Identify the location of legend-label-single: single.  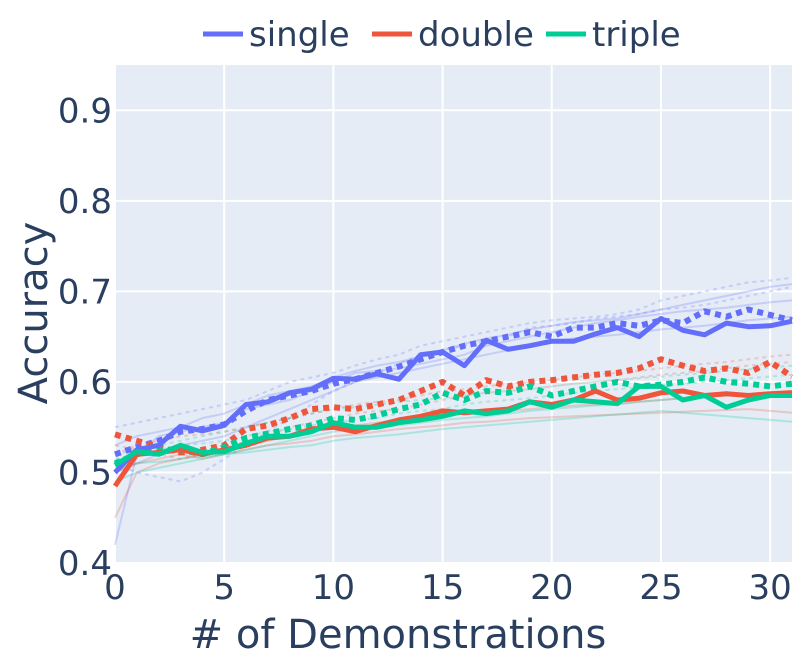
(299, 35).